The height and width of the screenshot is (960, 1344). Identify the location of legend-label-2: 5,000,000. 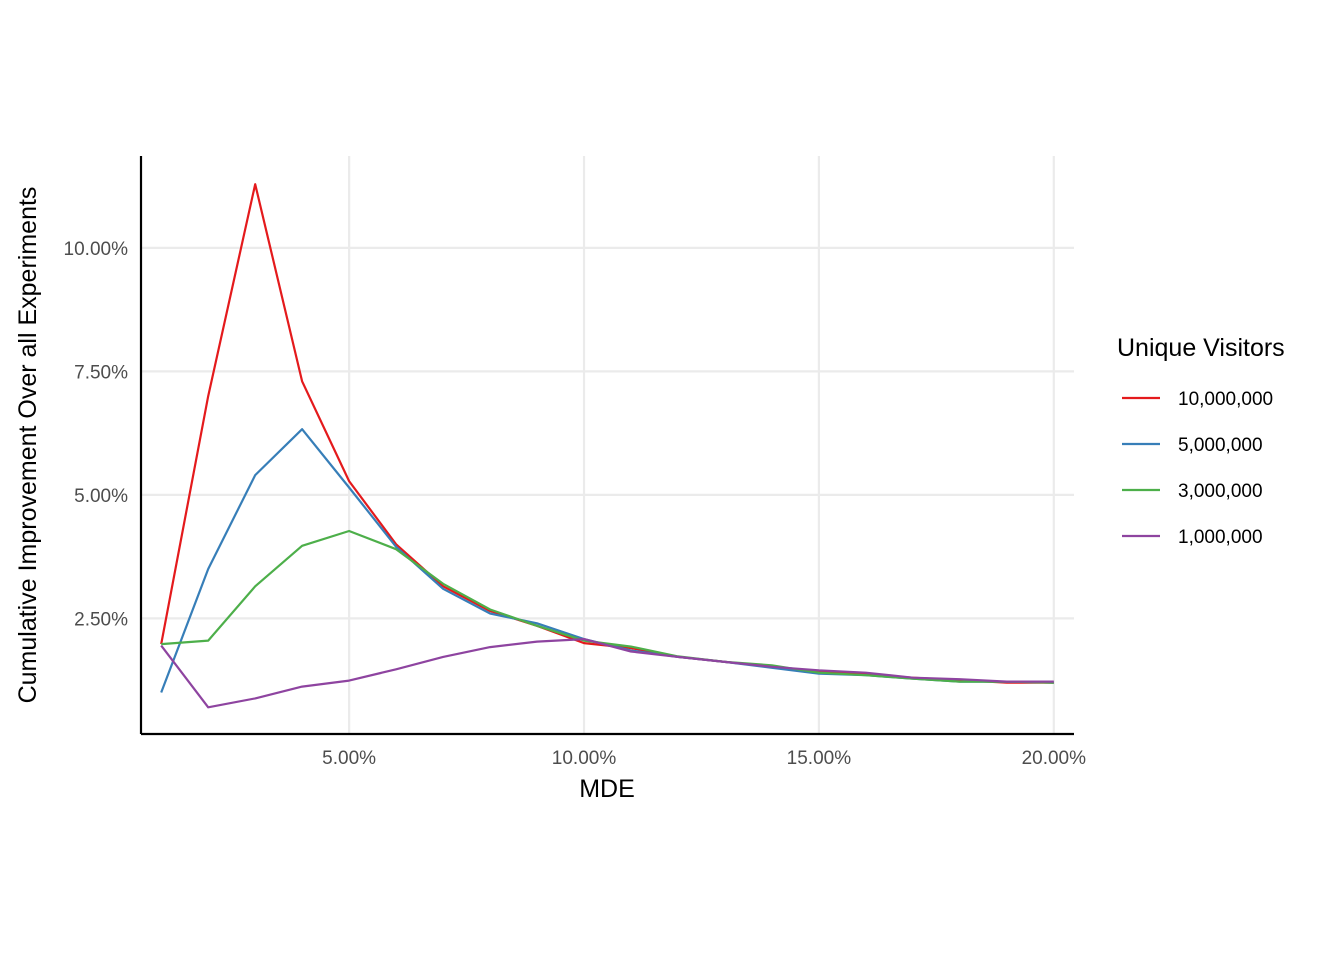
(1220, 445).